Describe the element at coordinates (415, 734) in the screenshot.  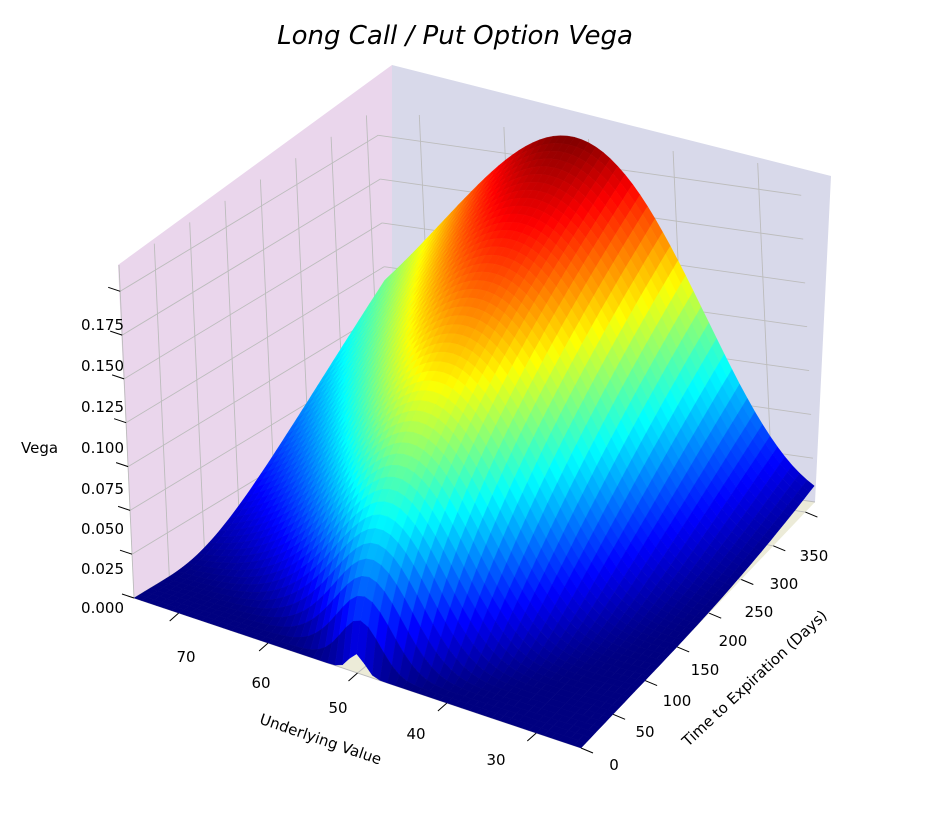
I see `x-tick-label: 40` at that location.